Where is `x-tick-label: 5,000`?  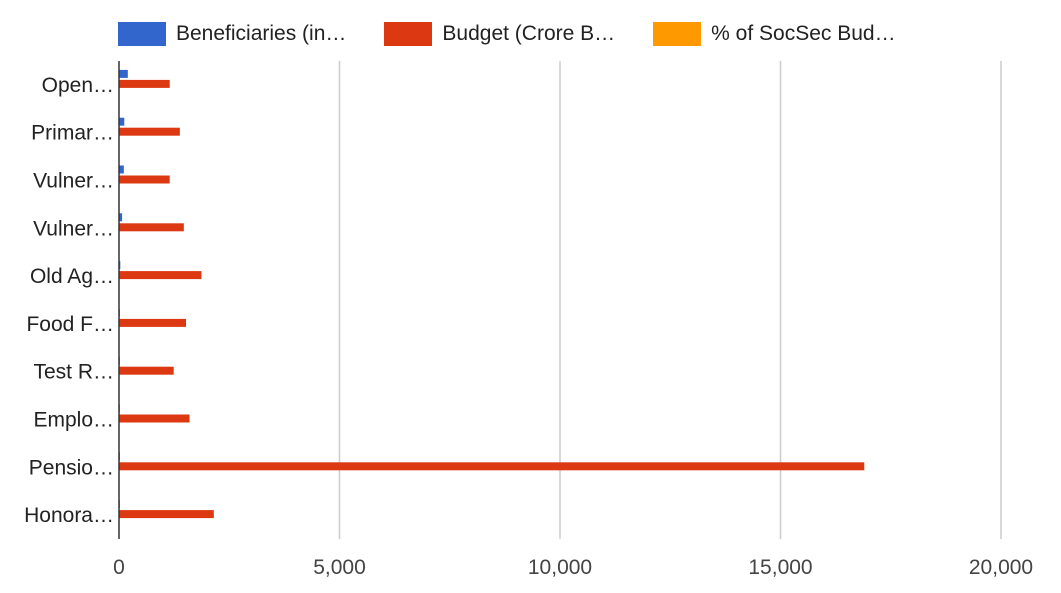 x-tick-label: 5,000 is located at coordinates (339, 567).